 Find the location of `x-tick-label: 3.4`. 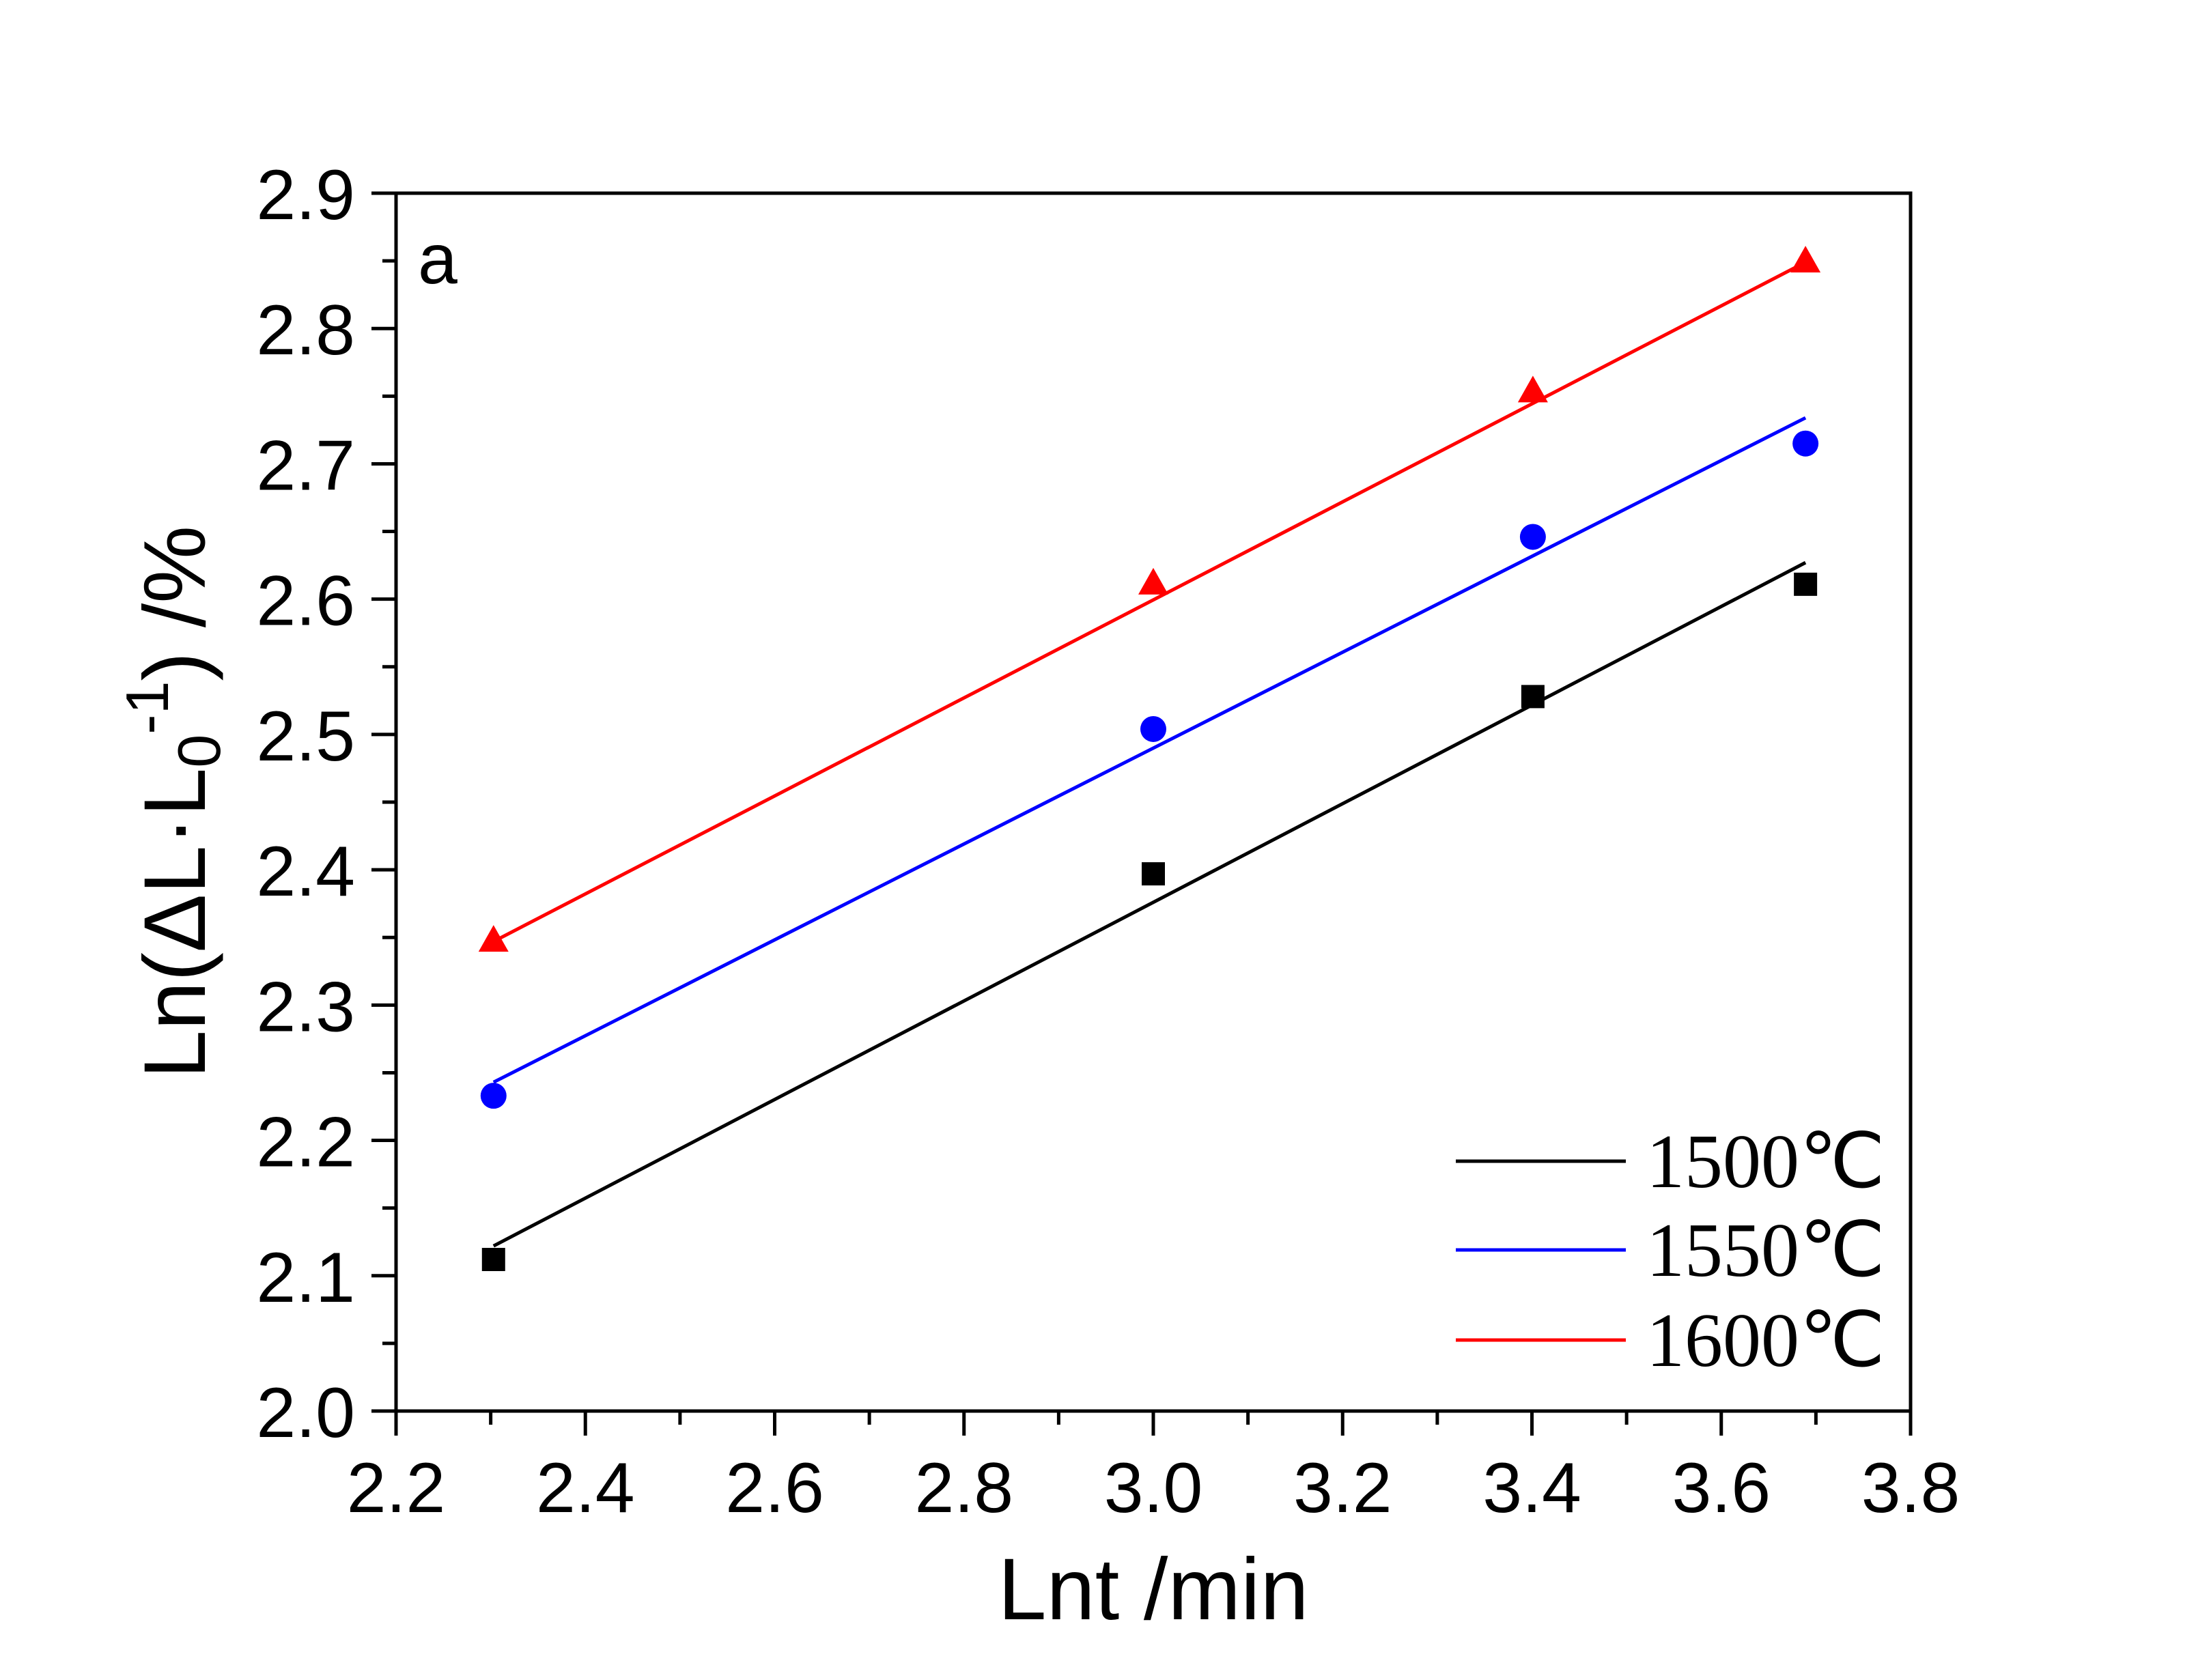

x-tick-label: 3.4 is located at coordinates (1531, 1488).